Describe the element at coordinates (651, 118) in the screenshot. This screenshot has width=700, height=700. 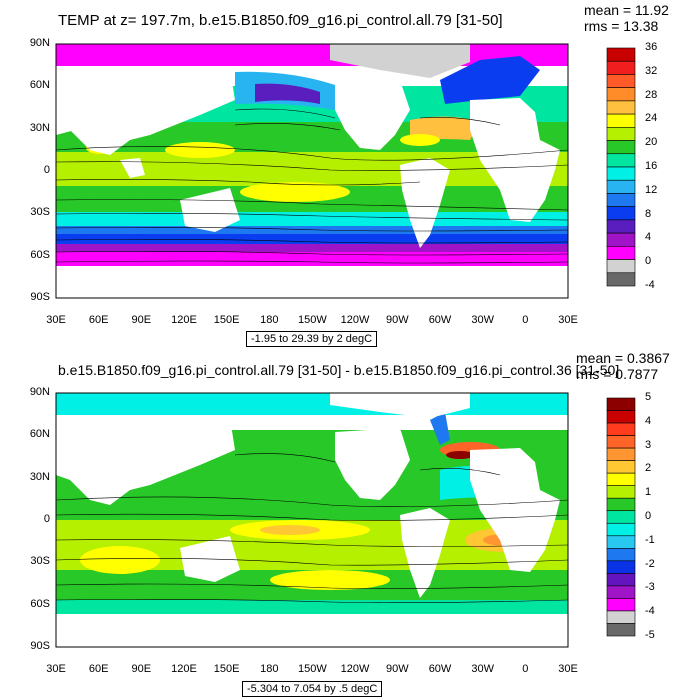
I see `colorbar-label: 24` at that location.